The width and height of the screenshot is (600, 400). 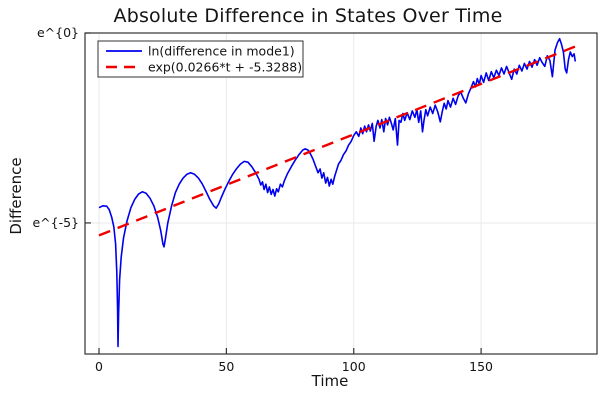 What do you see at coordinates (481, 366) in the screenshot?
I see `x-tick-label: 150` at bounding box center [481, 366].